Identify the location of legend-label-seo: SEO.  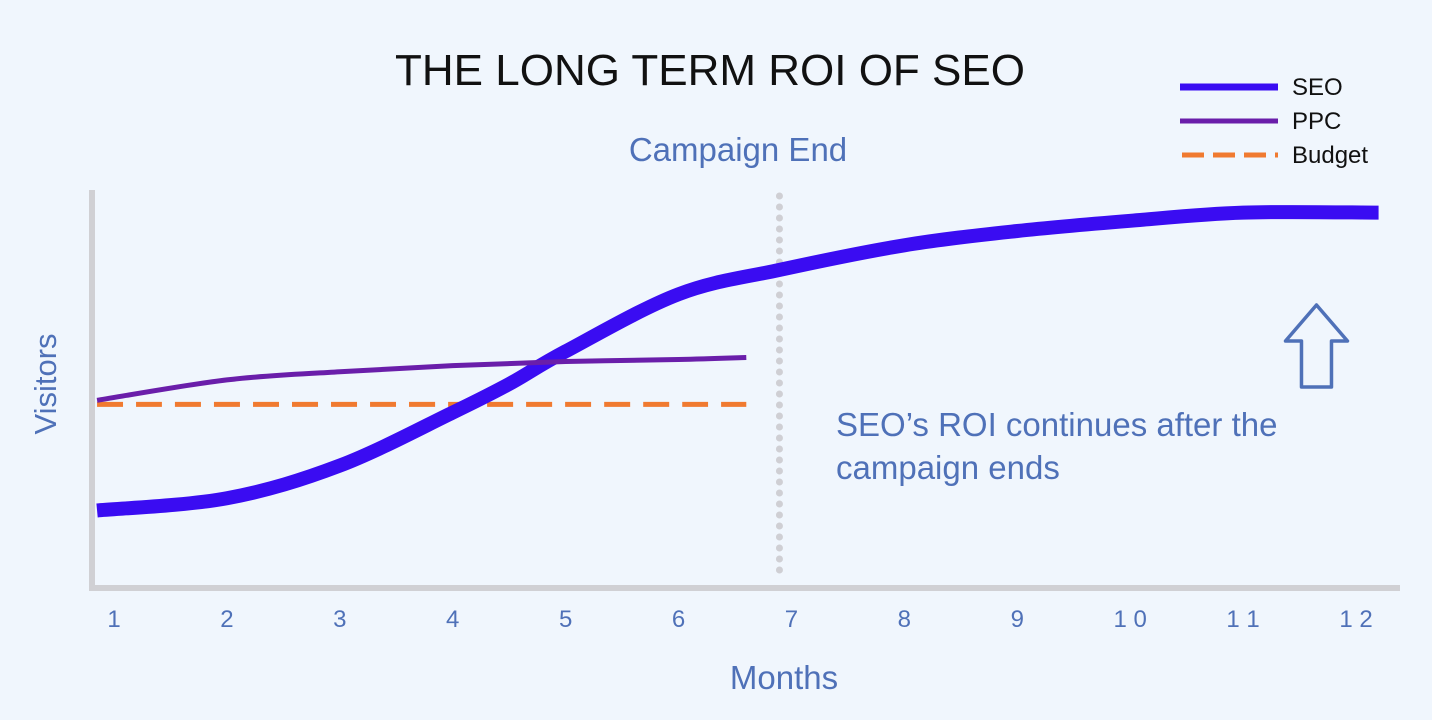
(1317, 87).